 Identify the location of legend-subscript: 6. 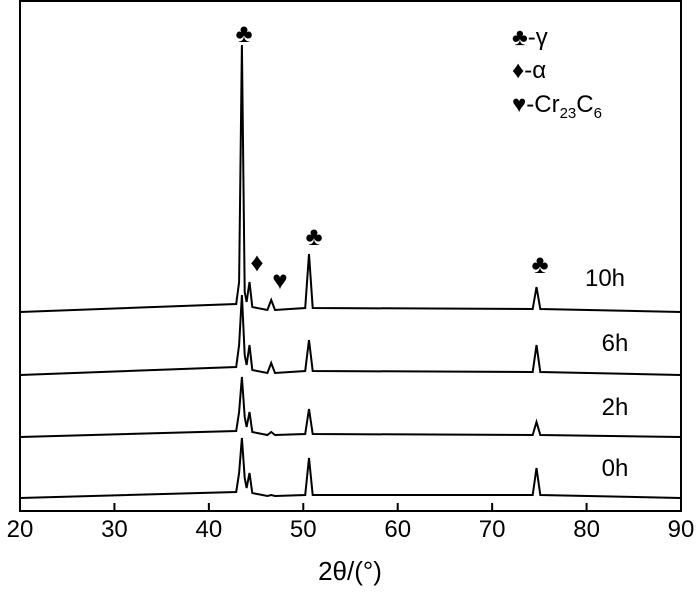
(598, 113).